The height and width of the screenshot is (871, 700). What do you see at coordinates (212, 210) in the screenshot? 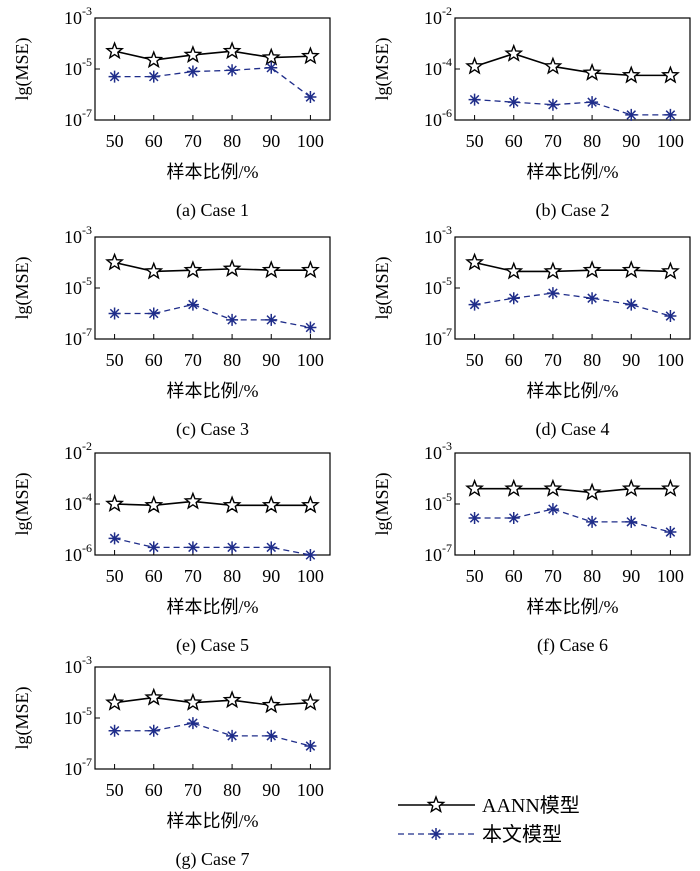
I see `panel-caption: (a) Case 1` at bounding box center [212, 210].